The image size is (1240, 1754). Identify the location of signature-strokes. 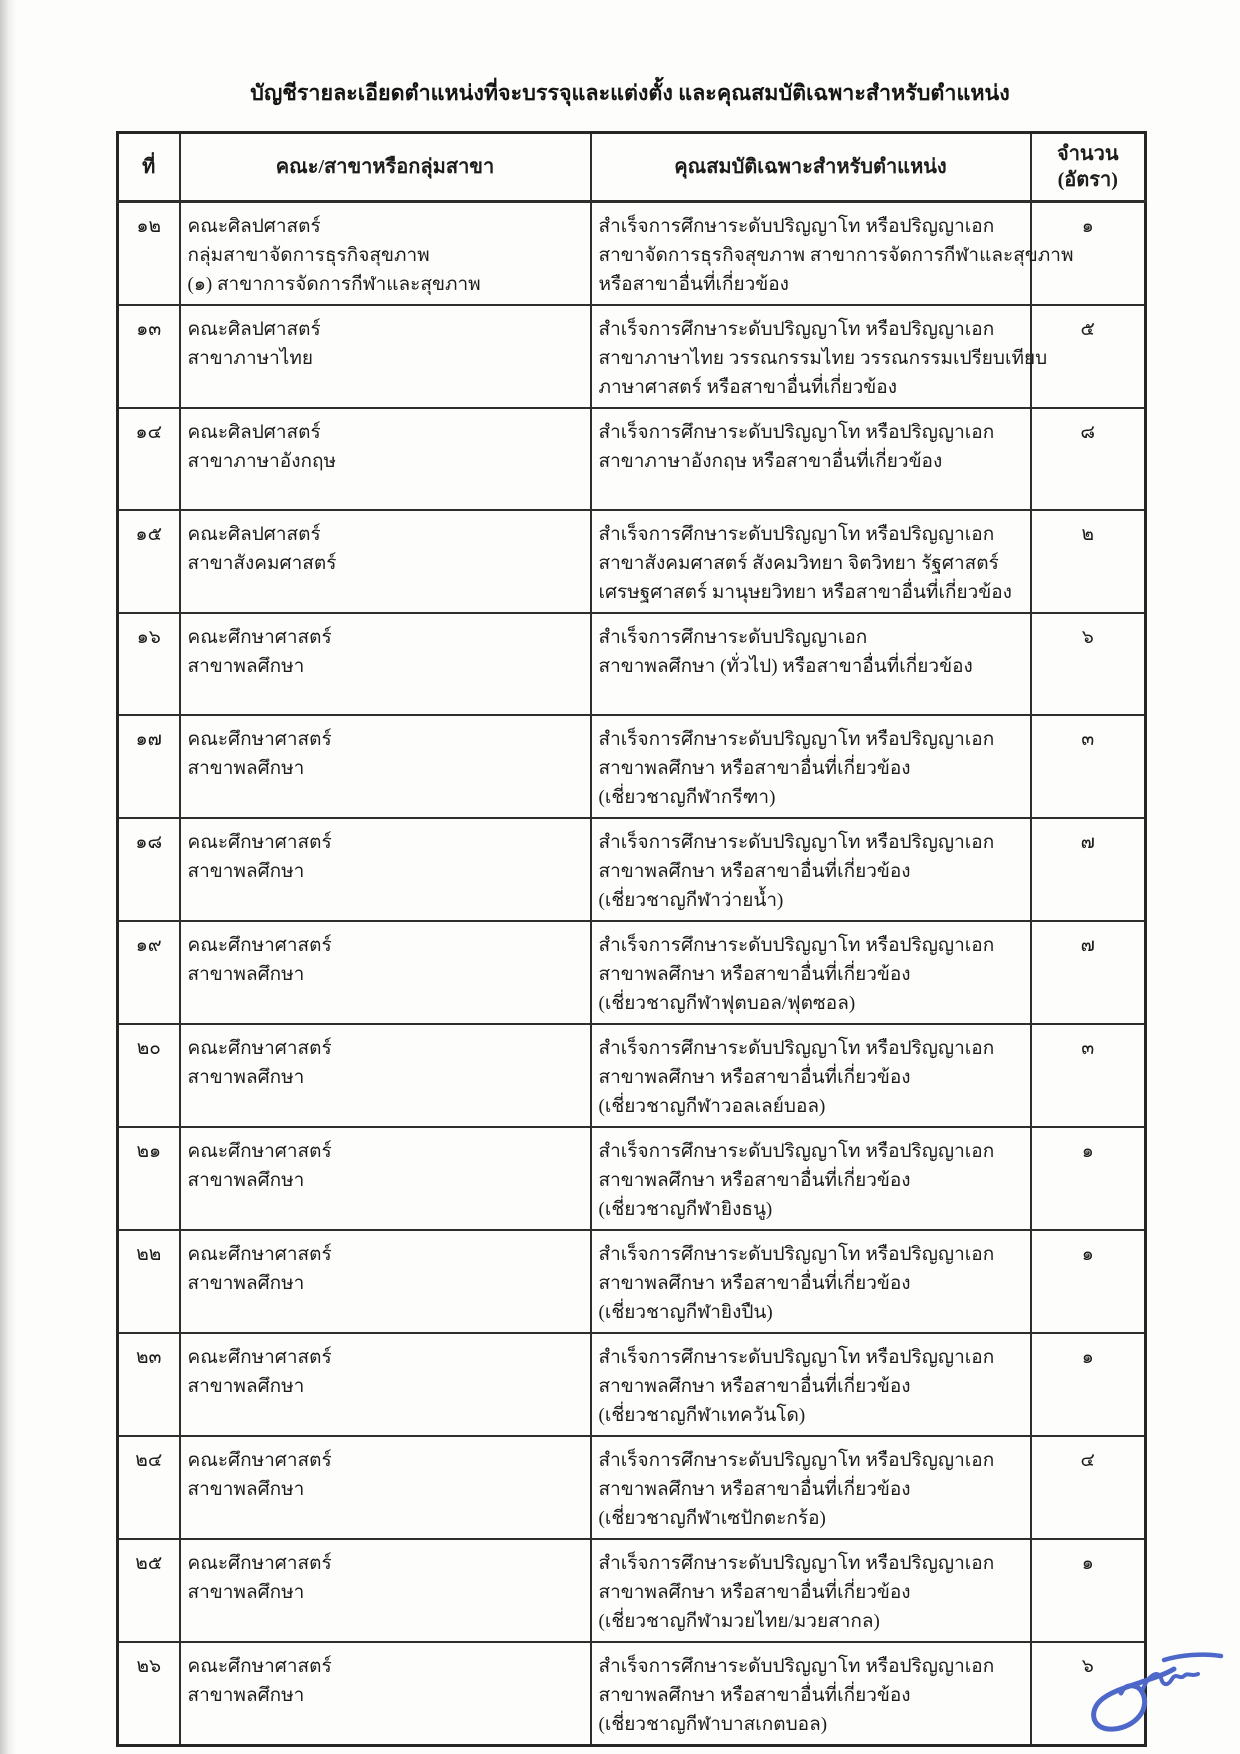
(1157, 1692).